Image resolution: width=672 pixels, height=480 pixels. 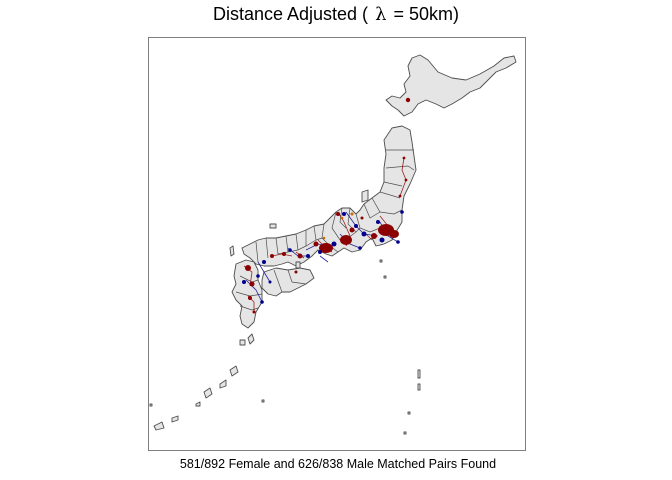 What do you see at coordinates (298, 265) in the screenshot?
I see `awaji-island` at bounding box center [298, 265].